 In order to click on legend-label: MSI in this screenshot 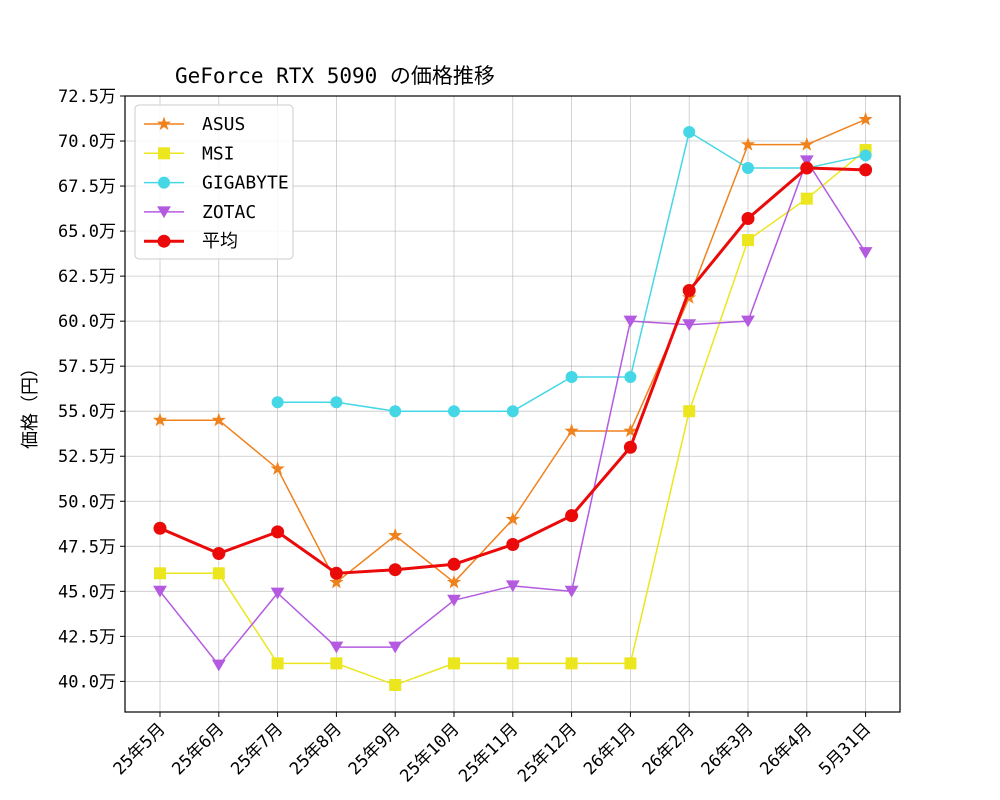, I will do `click(218, 153)`.